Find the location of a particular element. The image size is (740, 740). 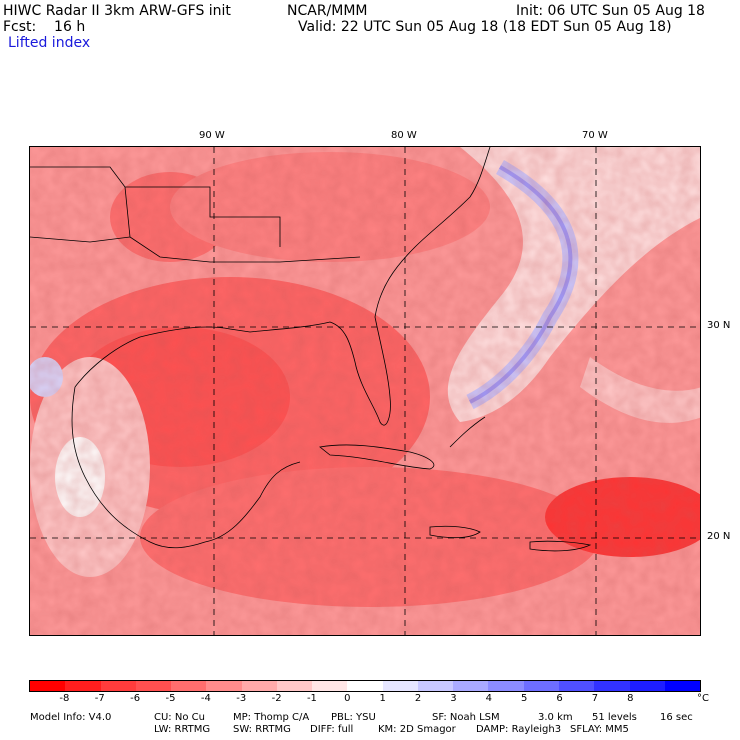

colorbar-tick-label: -7 is located at coordinates (99, 698).